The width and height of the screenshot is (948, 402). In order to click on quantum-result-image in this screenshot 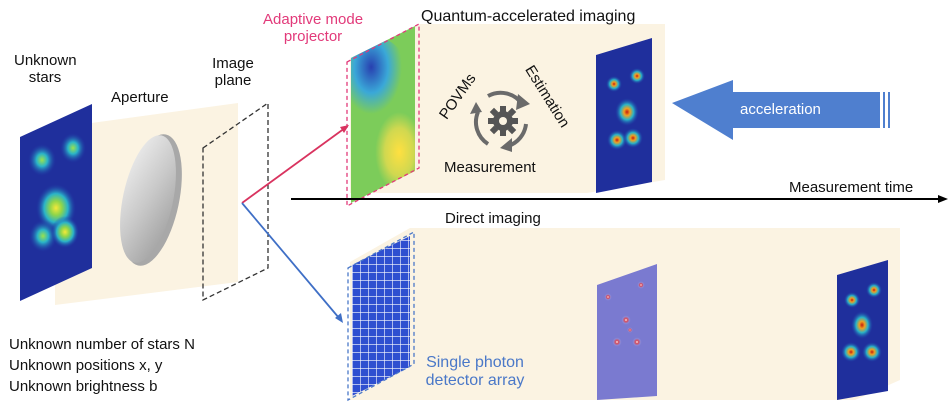, I will do `click(624, 115)`.